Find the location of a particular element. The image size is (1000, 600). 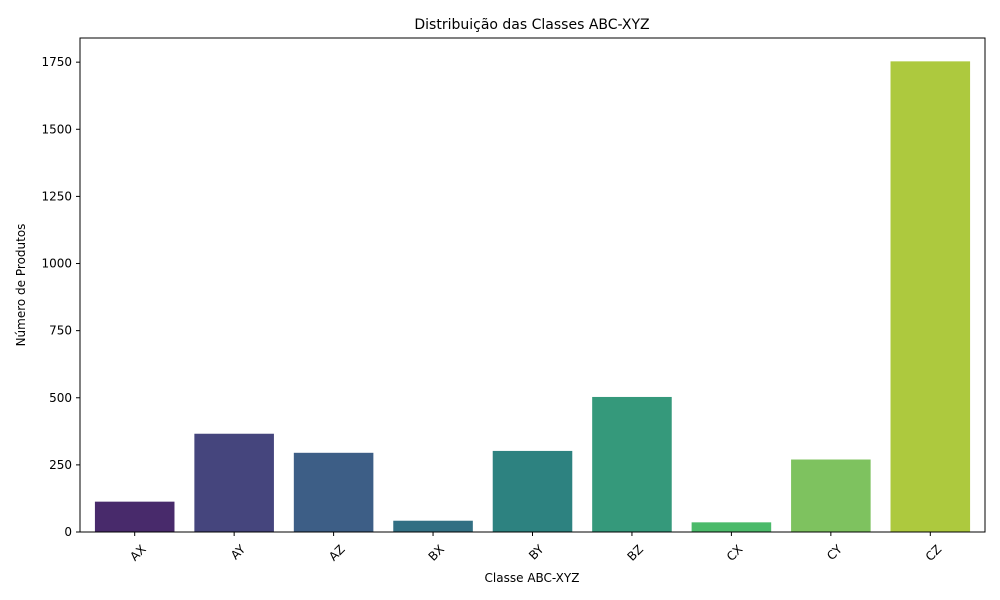

y-axis-label: Número de Produtos is located at coordinates (21, 285).